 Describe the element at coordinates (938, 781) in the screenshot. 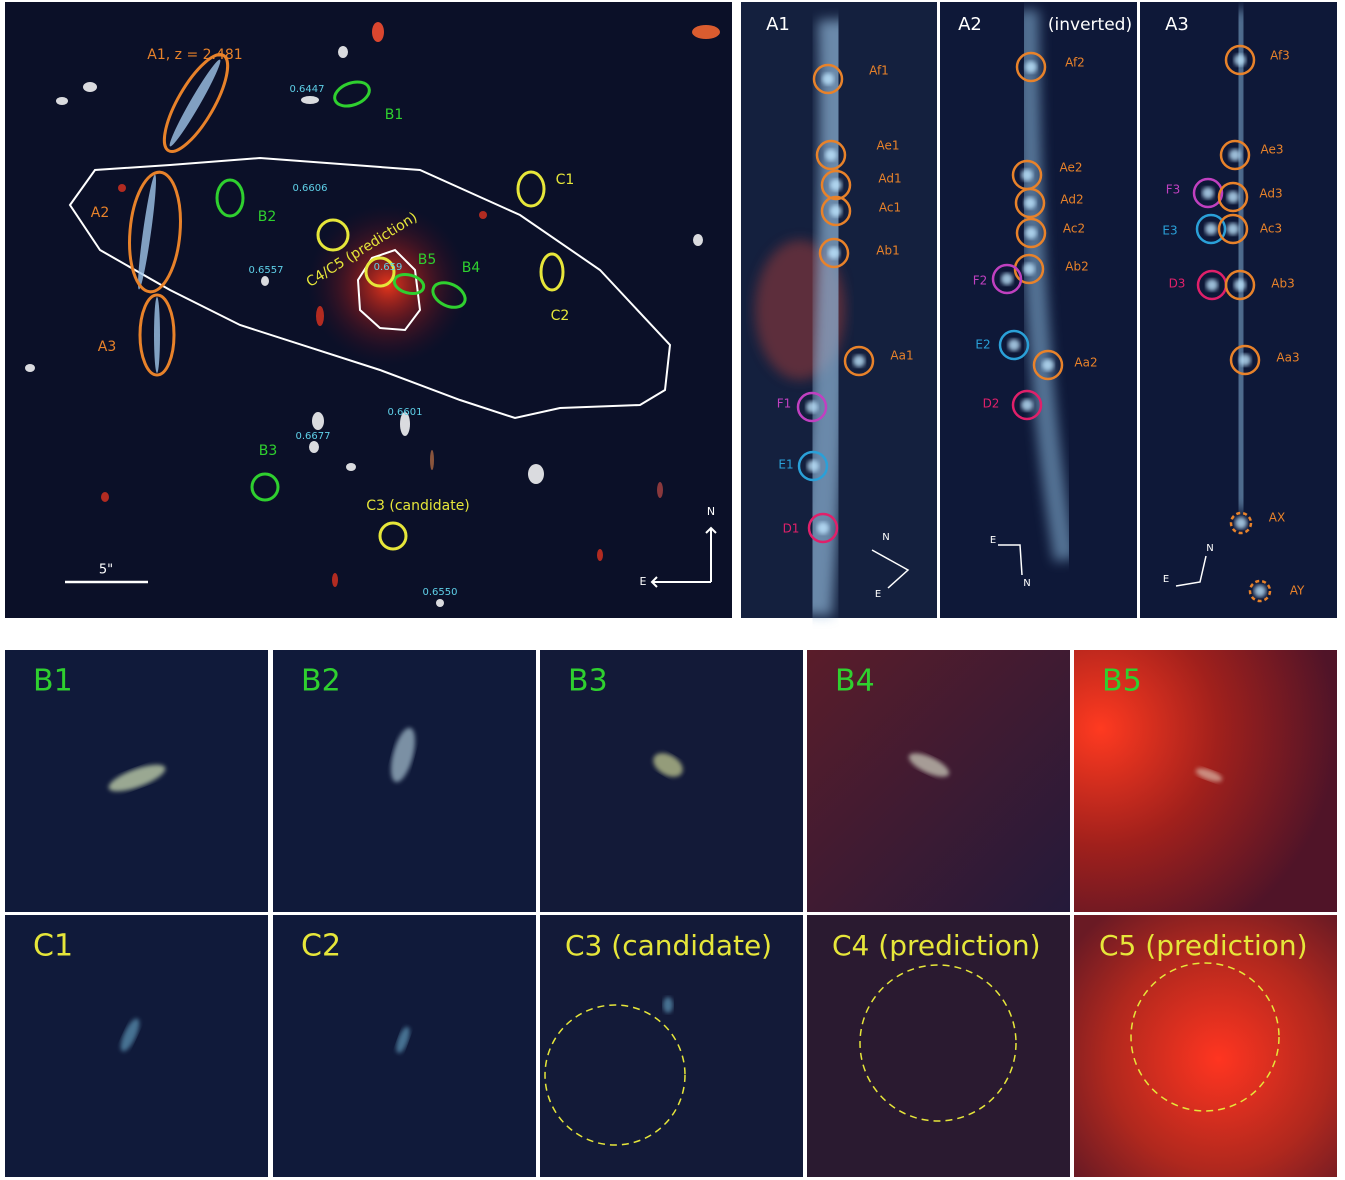

I see `cutout-image` at that location.